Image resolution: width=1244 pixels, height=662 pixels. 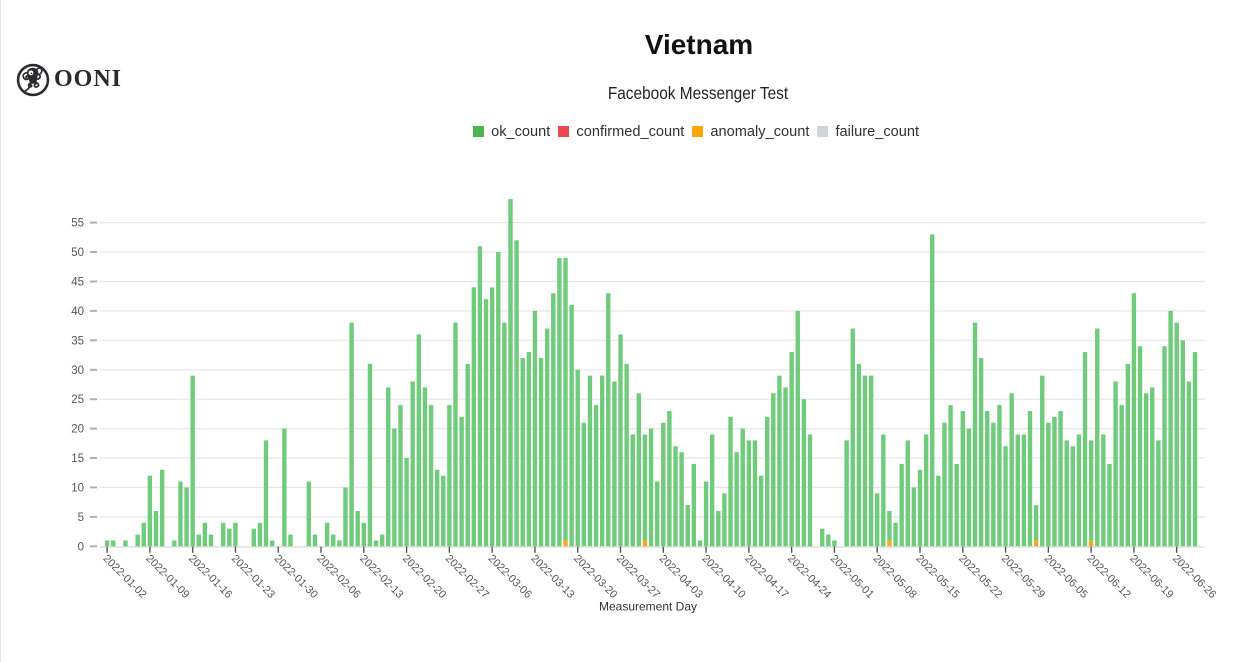 What do you see at coordinates (124, 577) in the screenshot?
I see `svg-text: 2022-01-02` at bounding box center [124, 577].